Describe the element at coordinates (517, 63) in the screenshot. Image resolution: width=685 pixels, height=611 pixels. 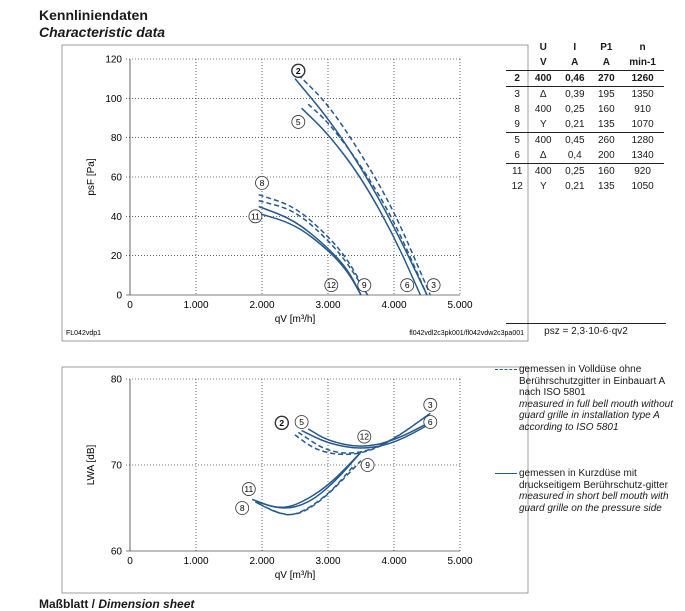
I see `table-unit-id` at that location.